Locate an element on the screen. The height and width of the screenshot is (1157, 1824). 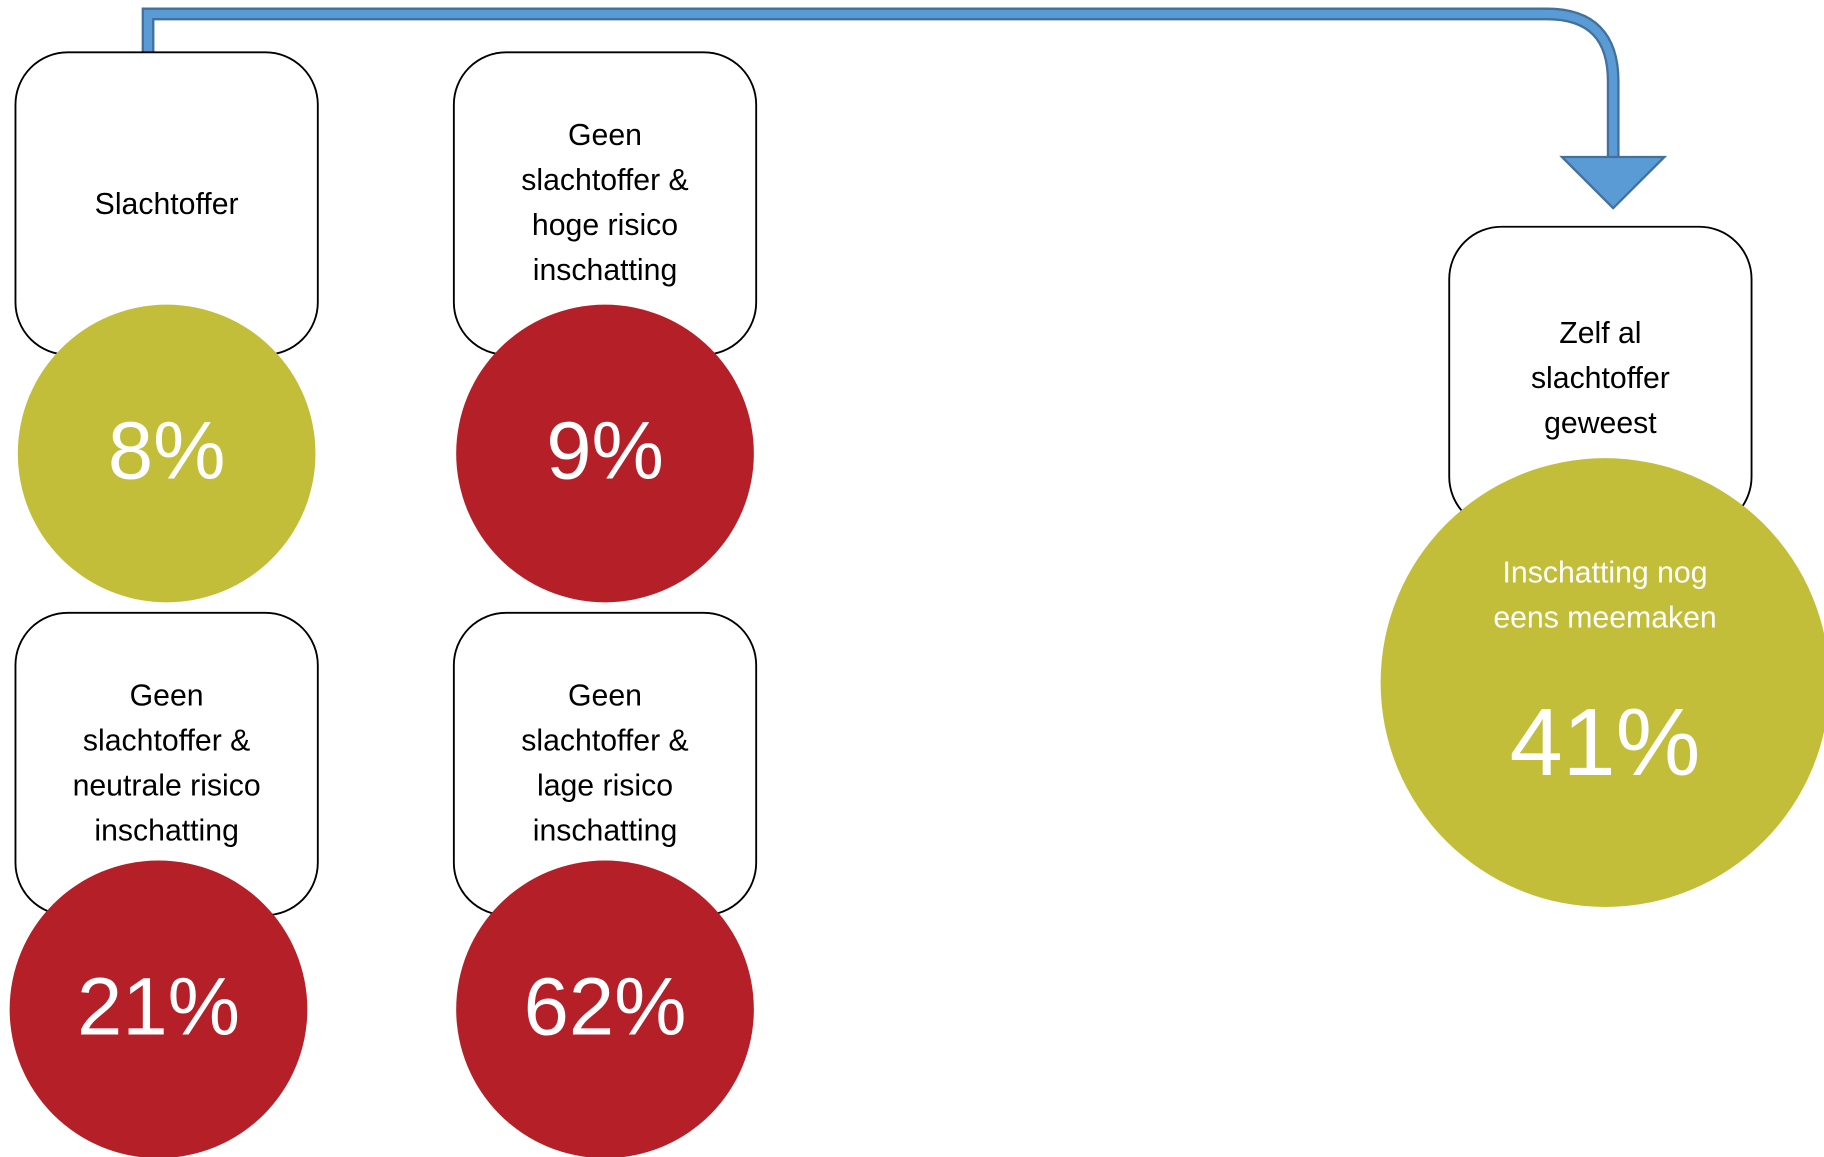
value-label: 8% is located at coordinates (167, 450).